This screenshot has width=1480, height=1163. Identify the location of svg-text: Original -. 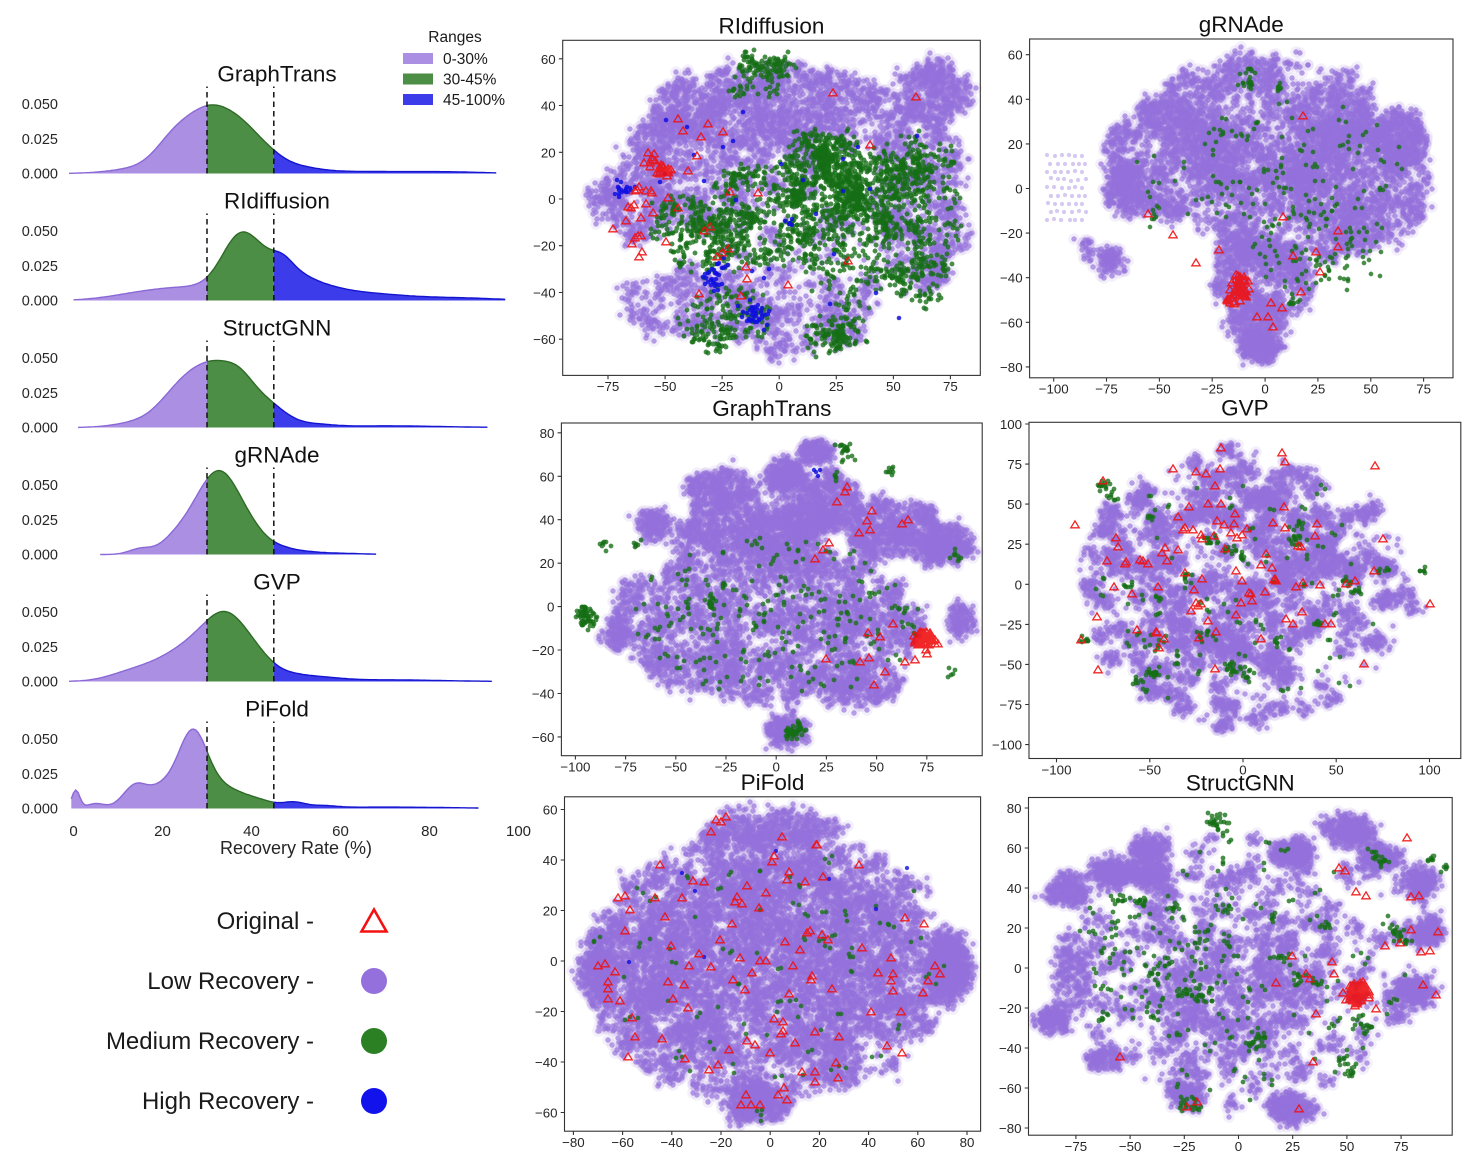
(265, 921).